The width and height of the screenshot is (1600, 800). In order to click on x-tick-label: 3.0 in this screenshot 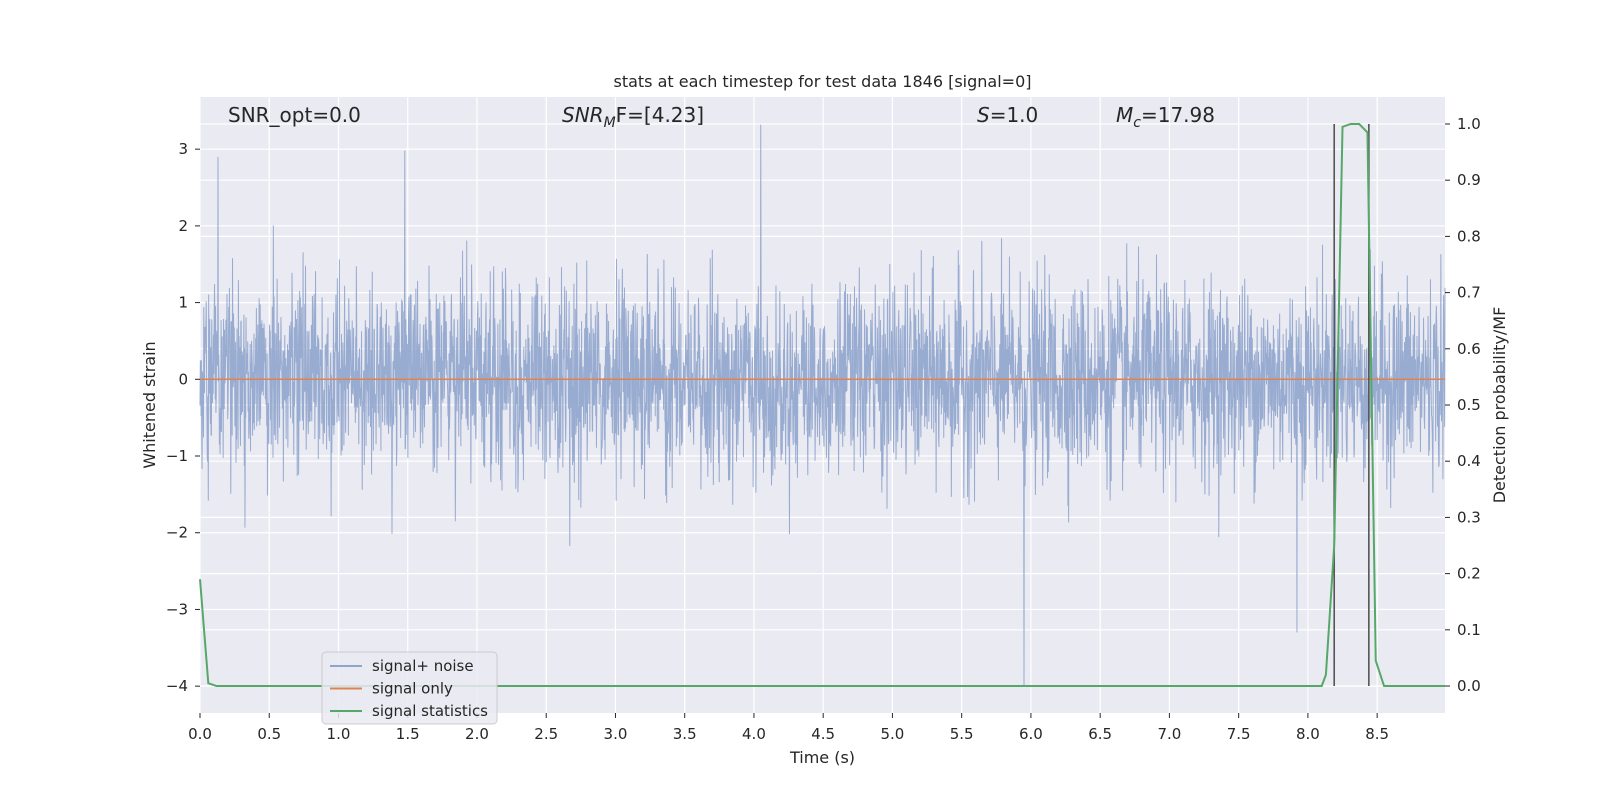, I will do `click(616, 734)`.